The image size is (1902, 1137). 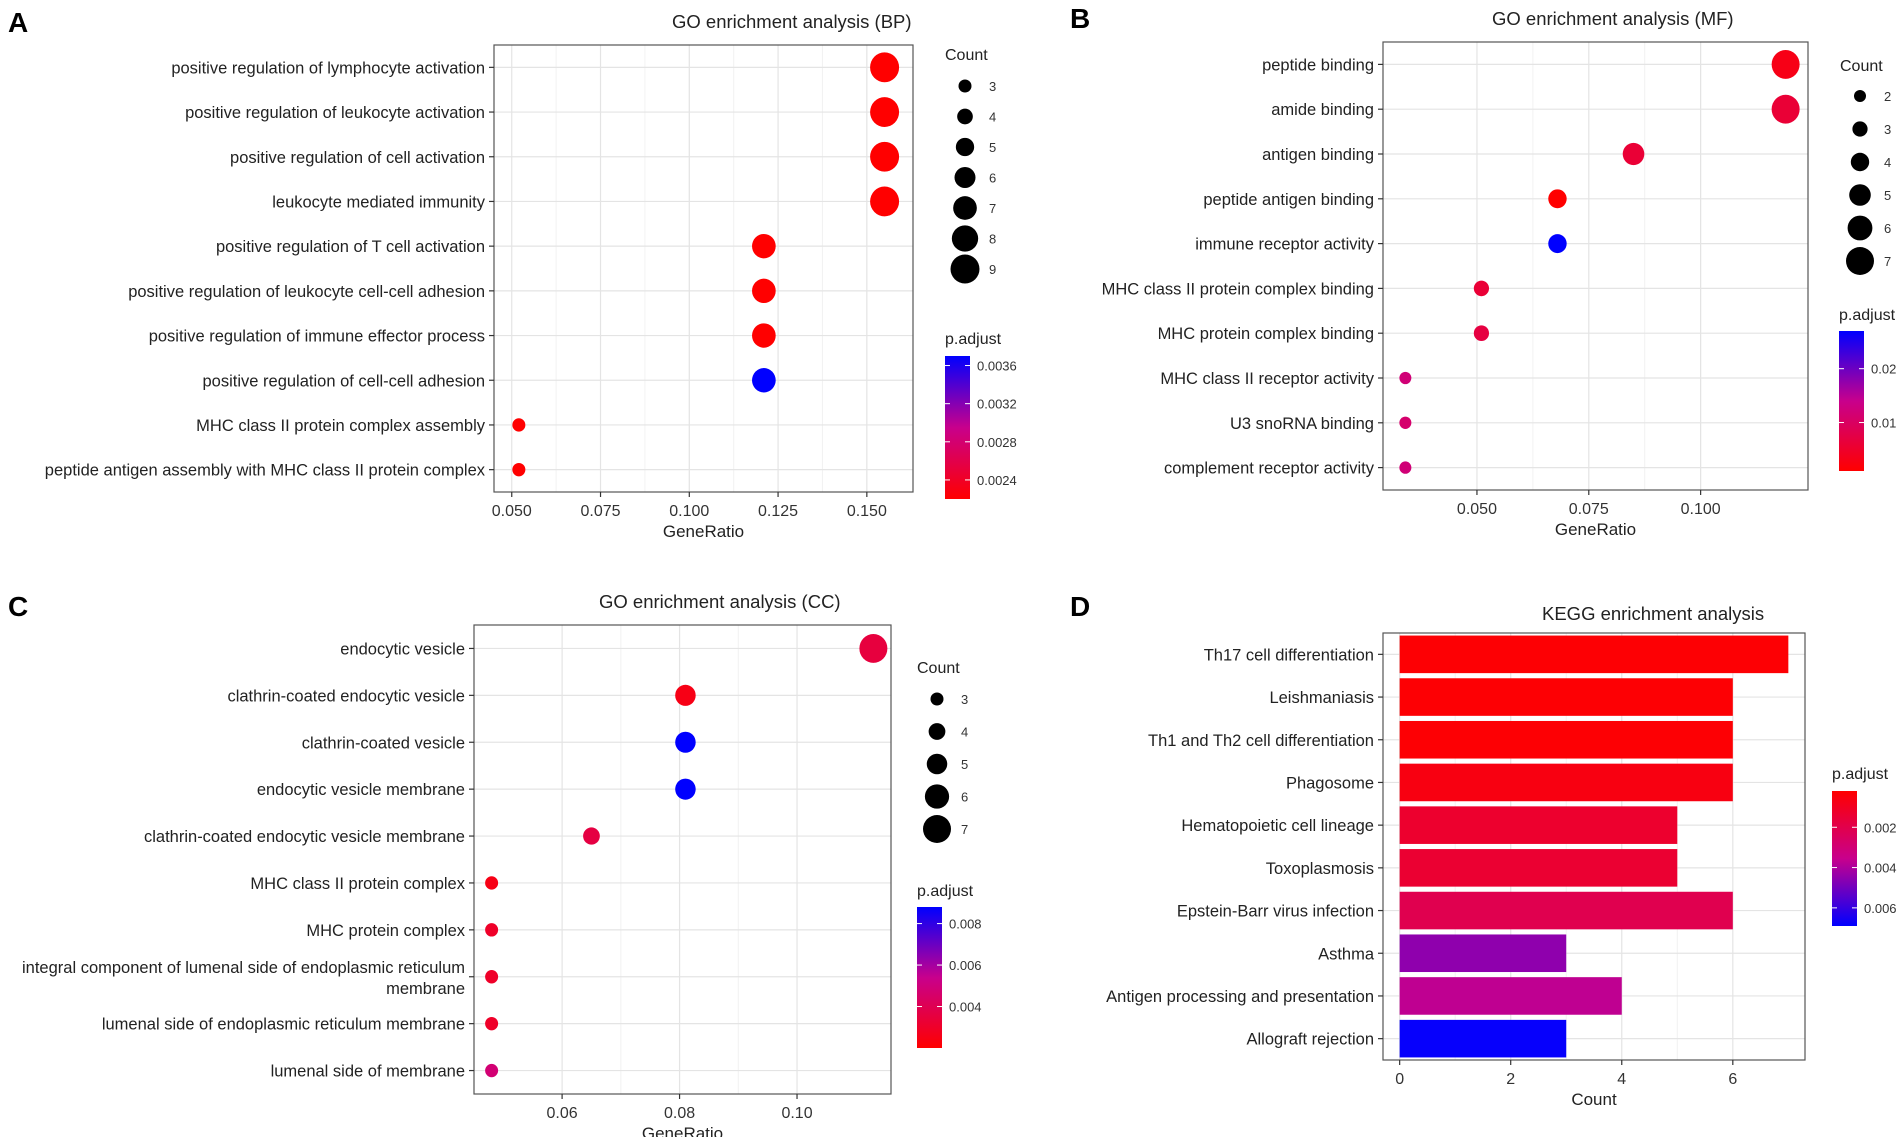 I want to click on size-legend-label: 6, so click(x=964, y=797).